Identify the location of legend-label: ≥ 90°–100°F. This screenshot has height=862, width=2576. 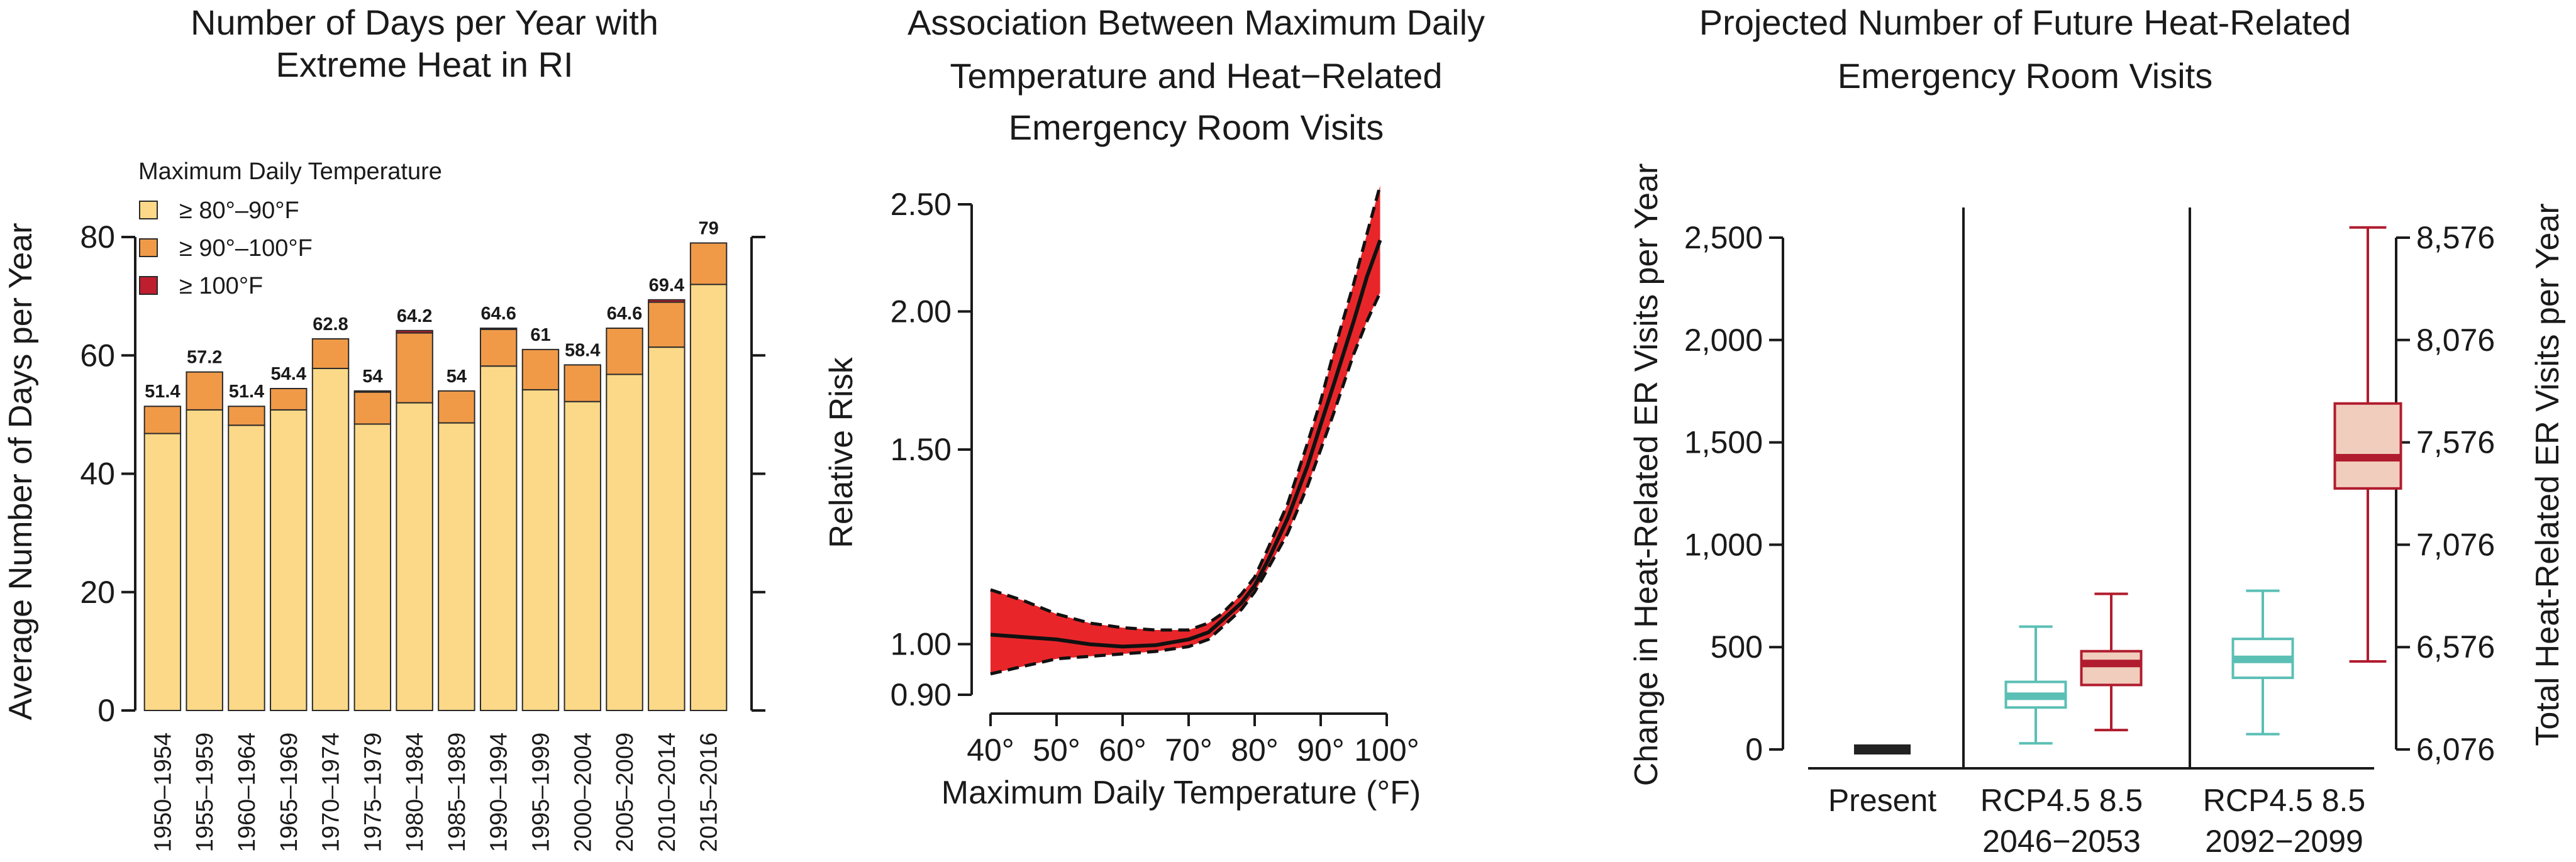
(246, 248).